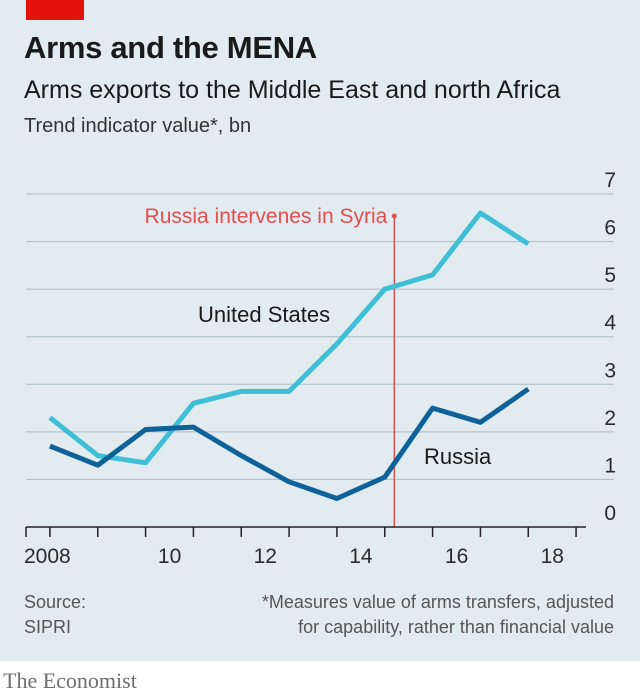 This screenshot has height=697, width=640. Describe the element at coordinates (610, 370) in the screenshot. I see `y-tick-label: 3` at that location.